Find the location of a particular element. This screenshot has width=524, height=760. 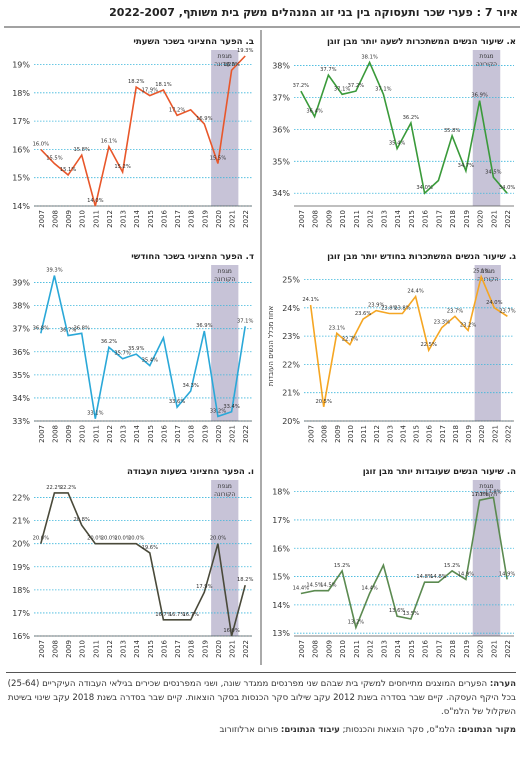

value-label: 18.2% is located at coordinates (245, 580).